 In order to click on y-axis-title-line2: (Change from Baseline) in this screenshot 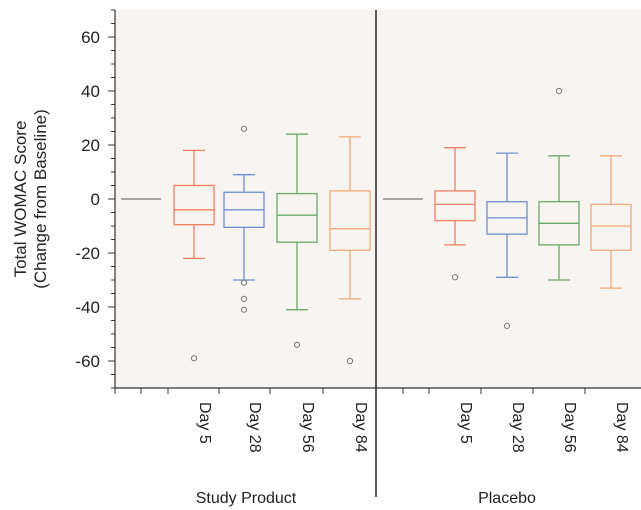, I will do `click(40, 199)`.